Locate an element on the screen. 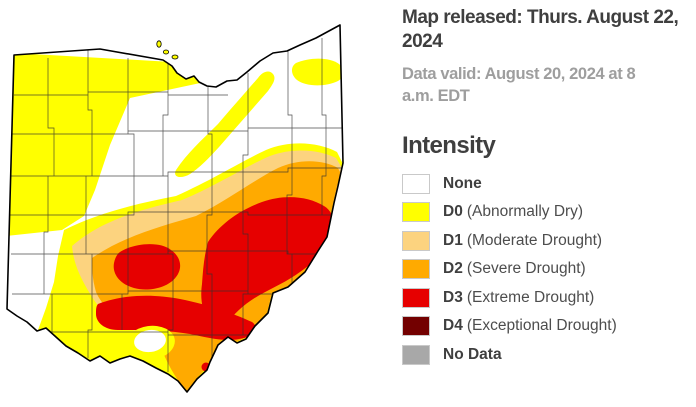 This screenshot has height=407, width=696. legend-item-d3: D3 (Extreme Drought) is located at coordinates (546, 297).